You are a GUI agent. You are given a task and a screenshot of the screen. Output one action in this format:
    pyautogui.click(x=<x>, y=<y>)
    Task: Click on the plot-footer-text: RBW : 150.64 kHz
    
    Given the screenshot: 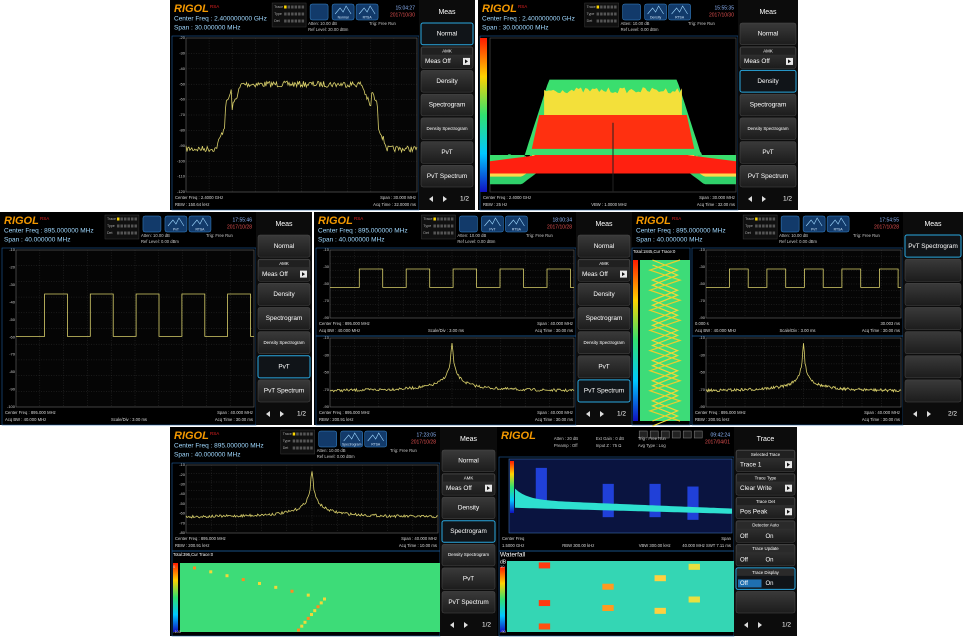 What is the action you would take?
    pyautogui.click(x=192, y=204)
    